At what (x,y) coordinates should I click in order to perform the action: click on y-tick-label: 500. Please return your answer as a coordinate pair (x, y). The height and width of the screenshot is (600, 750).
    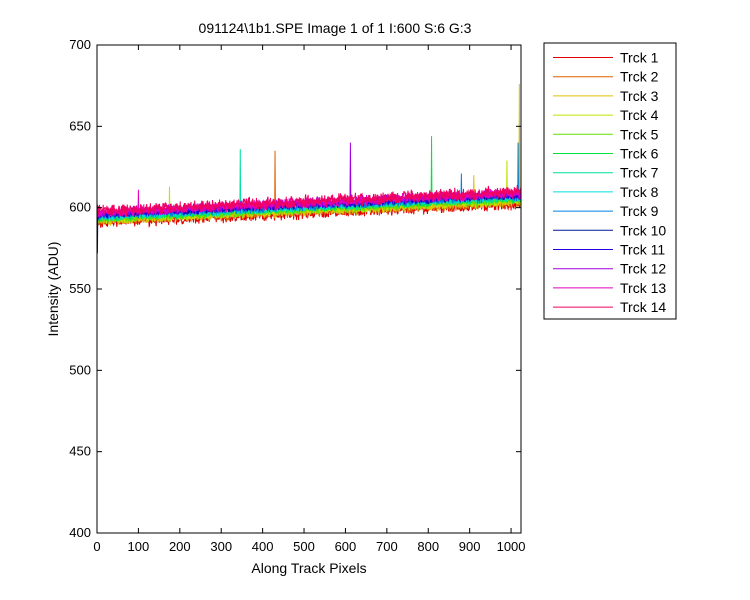
    Looking at the image, I should click on (80, 369).